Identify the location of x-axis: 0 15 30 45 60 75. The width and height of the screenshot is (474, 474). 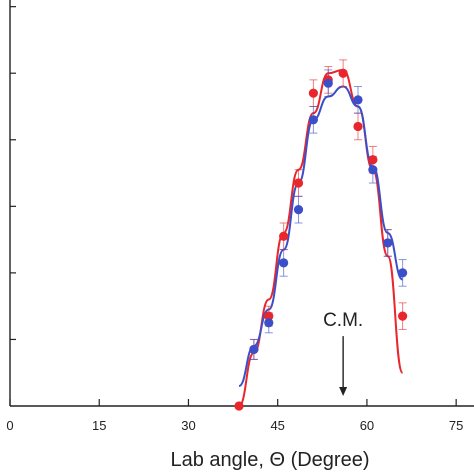
(240, 416).